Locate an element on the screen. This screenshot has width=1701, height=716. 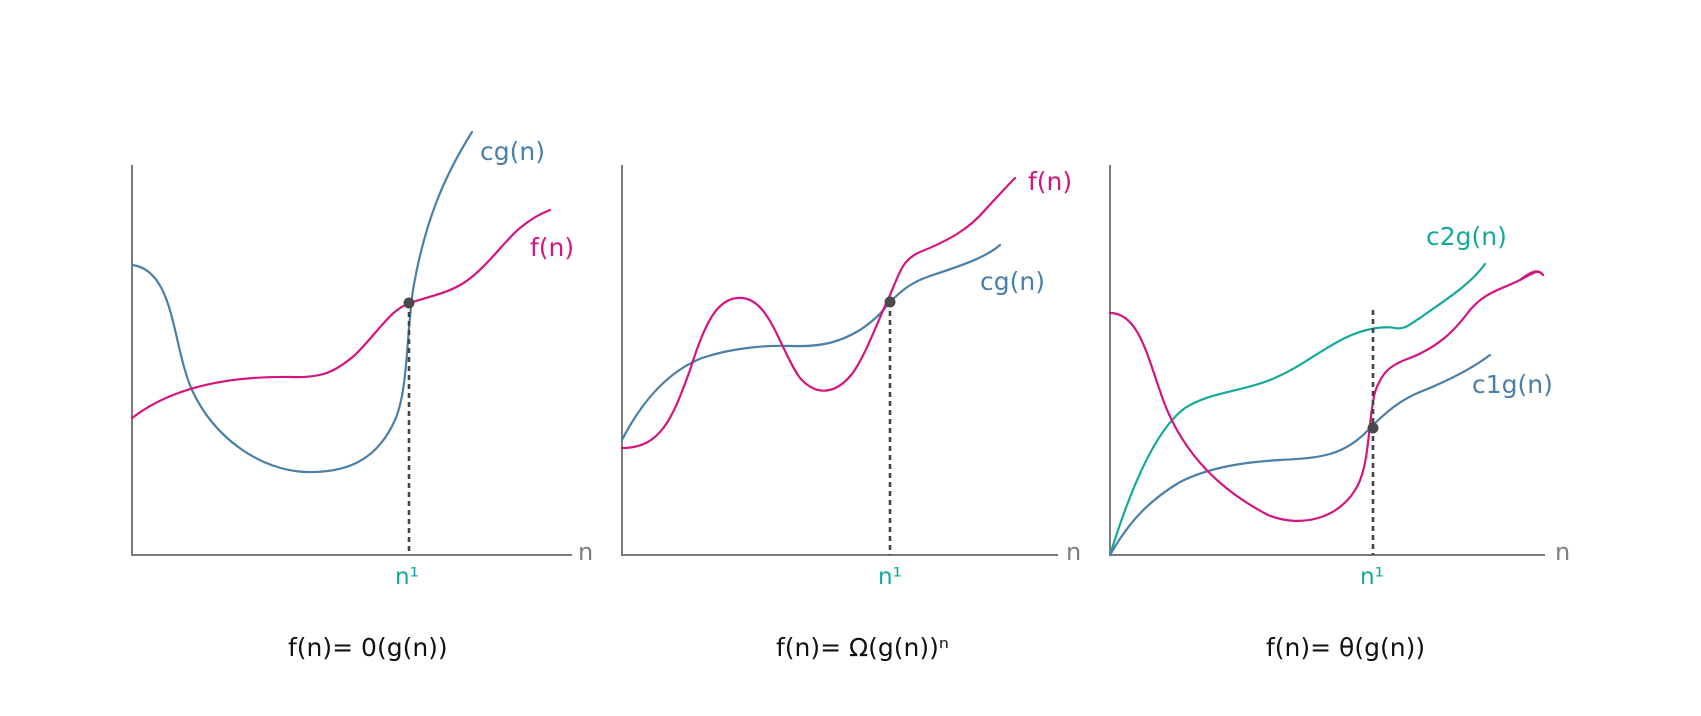
panel-2-cg-curve is located at coordinates (811, 342).